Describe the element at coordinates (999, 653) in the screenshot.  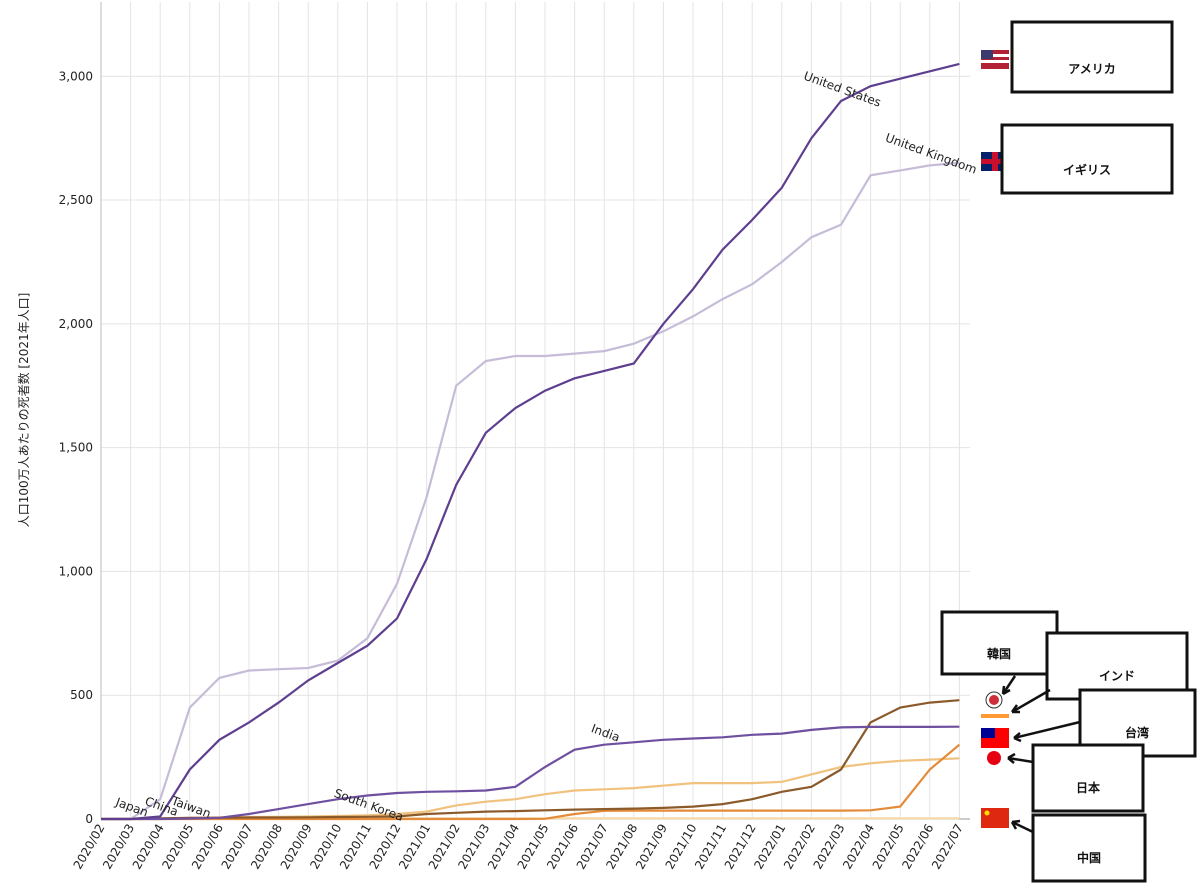
I see `annotation: 韓国` at that location.